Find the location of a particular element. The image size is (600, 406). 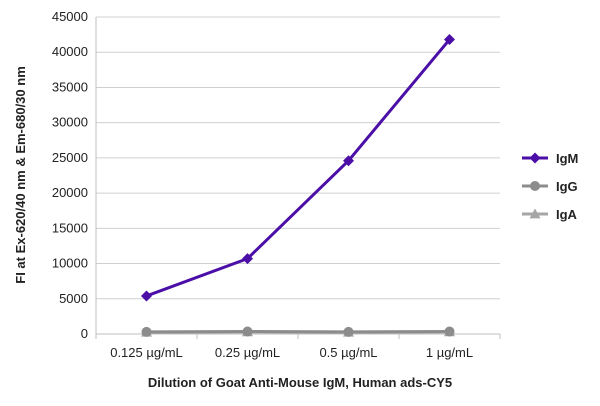

x-tick-label: 0.125 µg/mL is located at coordinates (146, 352).